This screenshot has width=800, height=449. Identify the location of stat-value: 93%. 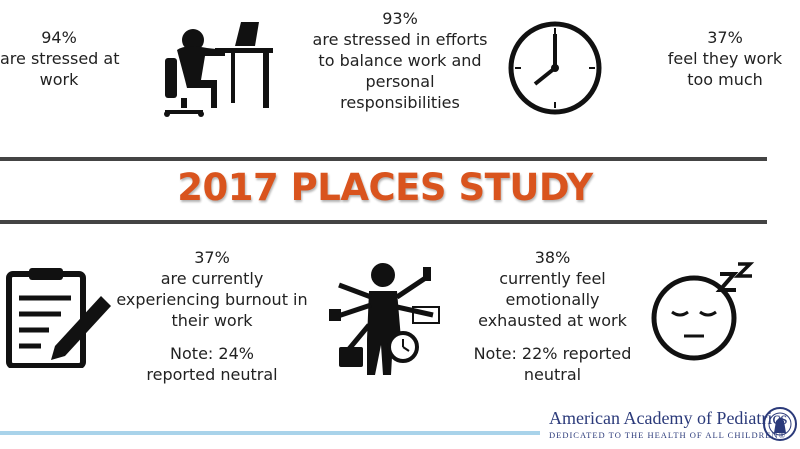
(400, 18).